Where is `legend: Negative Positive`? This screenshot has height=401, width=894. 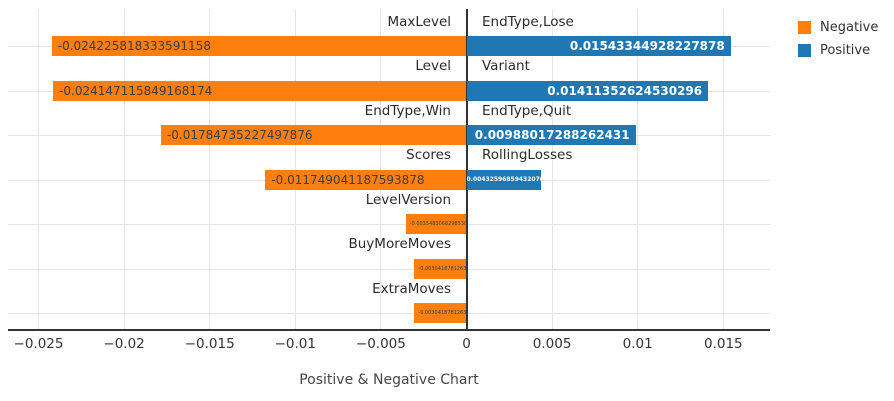 legend: Negative Positive is located at coordinates (838, 43).